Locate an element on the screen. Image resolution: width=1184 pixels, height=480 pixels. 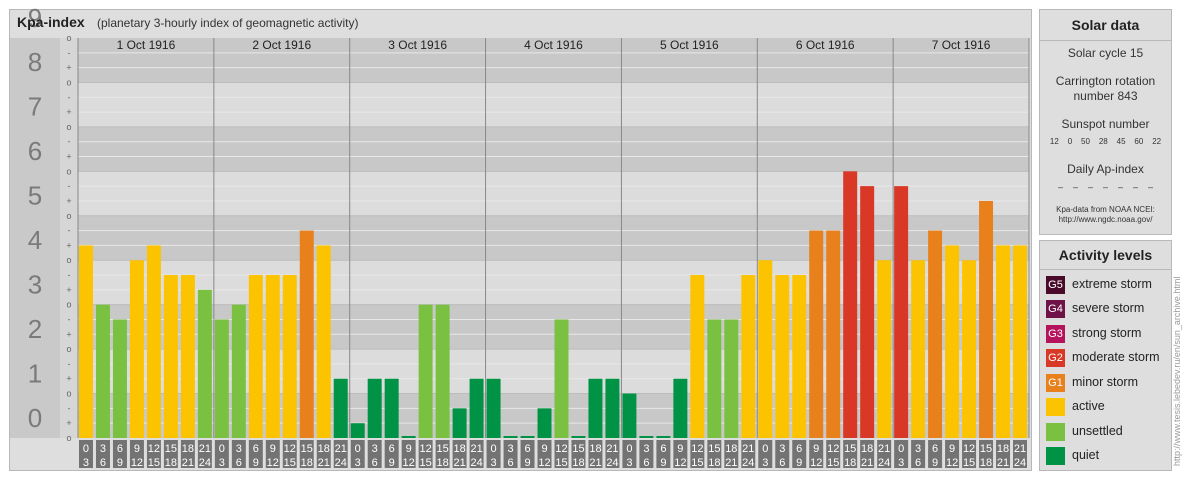
hour-label-start: 3 is located at coordinates (375, 449).